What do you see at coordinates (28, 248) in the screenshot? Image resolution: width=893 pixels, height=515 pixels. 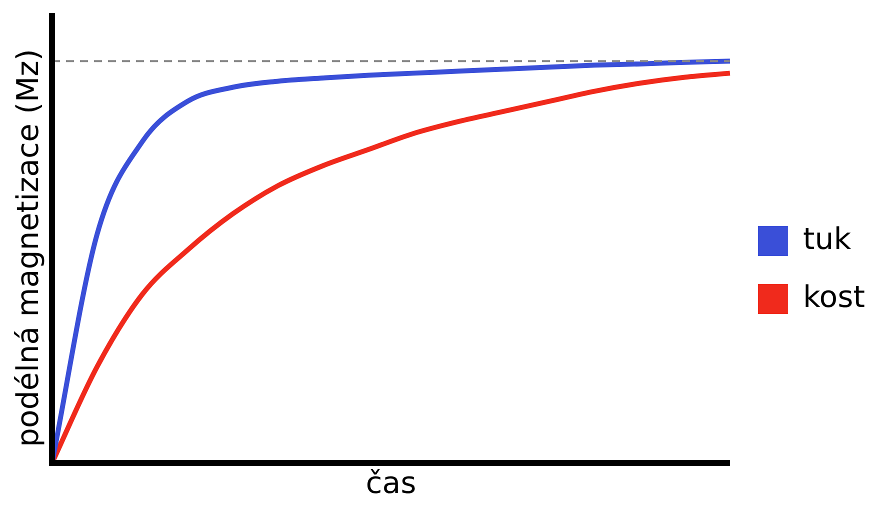 I see `y-axis-title: podélná magnetizace (Mz)` at bounding box center [28, 248].